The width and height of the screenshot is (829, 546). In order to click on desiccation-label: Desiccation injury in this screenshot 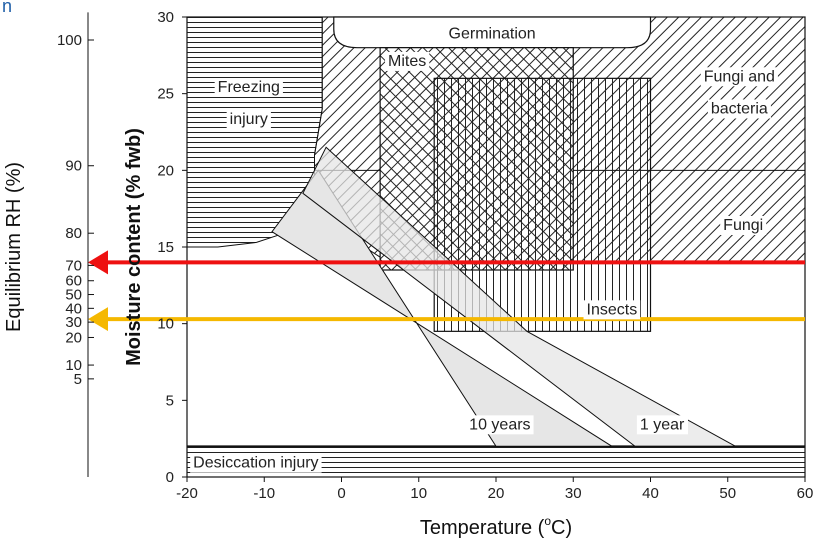, I will do `click(255, 463)`.